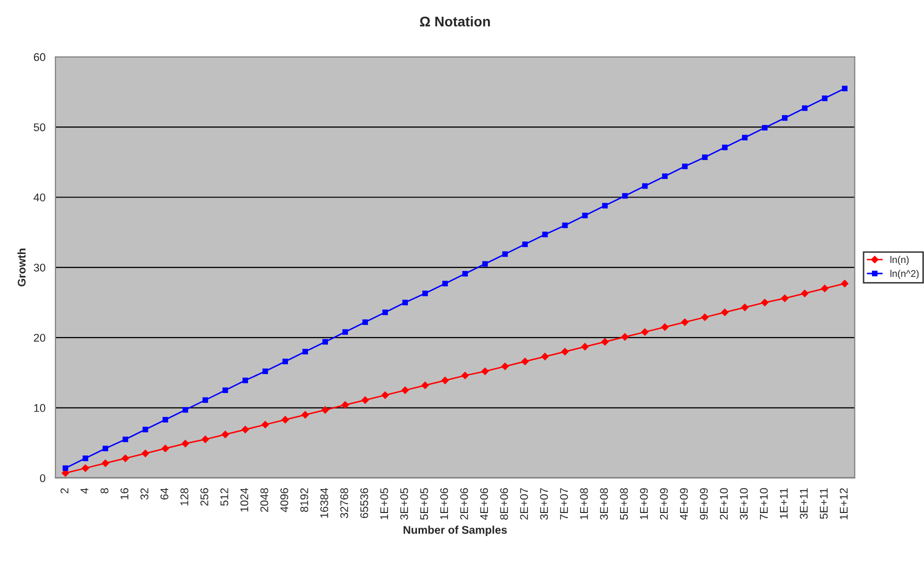 This screenshot has height=569, width=924. What do you see at coordinates (524, 504) in the screenshot?
I see `x-tick-label: 2E+07` at bounding box center [524, 504].